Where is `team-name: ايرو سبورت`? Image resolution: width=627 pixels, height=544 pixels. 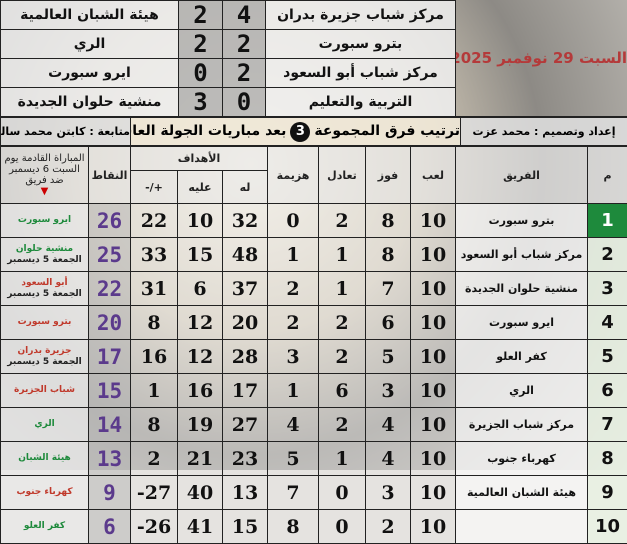
team-name: ايرو سبورت is located at coordinates (522, 323).